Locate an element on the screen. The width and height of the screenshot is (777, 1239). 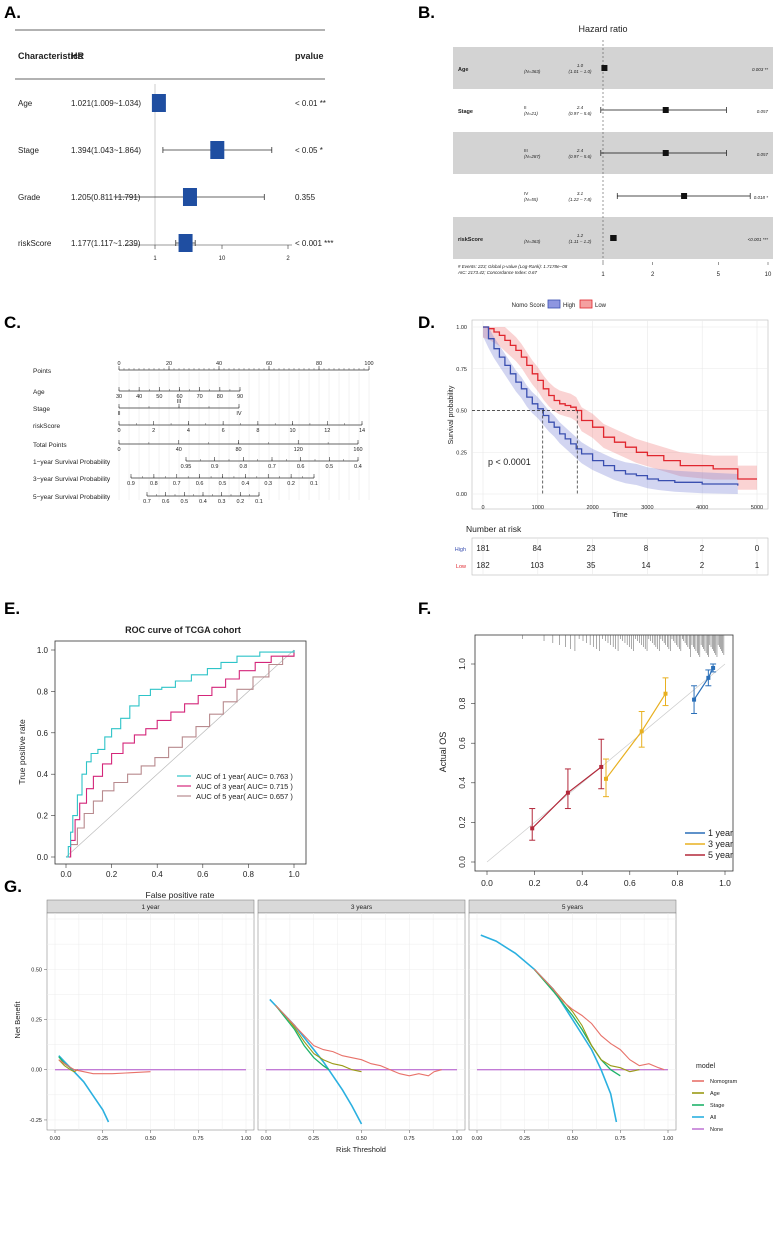
hr-point is located at coordinates (613, 238).